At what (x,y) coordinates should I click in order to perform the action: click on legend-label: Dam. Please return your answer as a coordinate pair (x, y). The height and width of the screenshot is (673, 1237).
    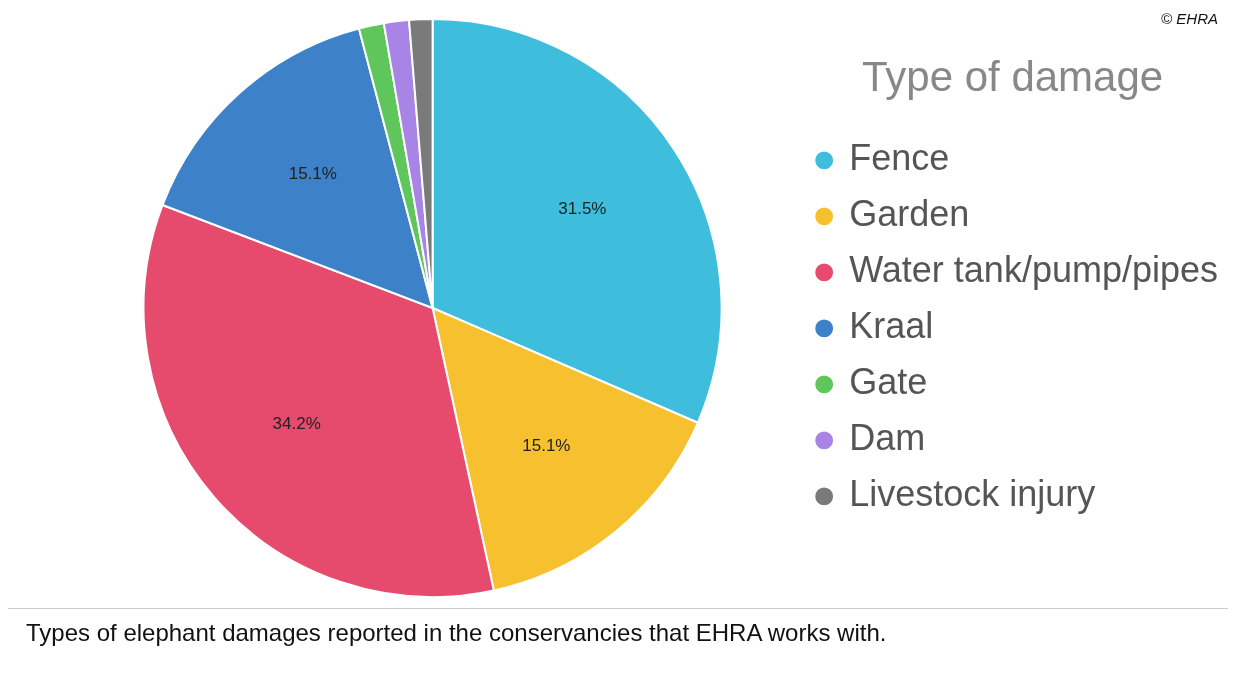
    Looking at the image, I should click on (887, 438).